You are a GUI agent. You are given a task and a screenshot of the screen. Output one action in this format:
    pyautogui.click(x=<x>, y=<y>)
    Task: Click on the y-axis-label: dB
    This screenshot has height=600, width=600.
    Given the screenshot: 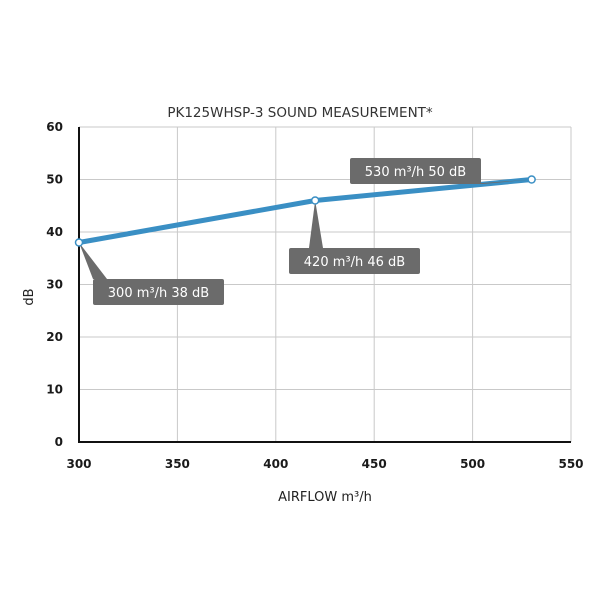 What is the action you would take?
    pyautogui.click(x=29, y=296)
    